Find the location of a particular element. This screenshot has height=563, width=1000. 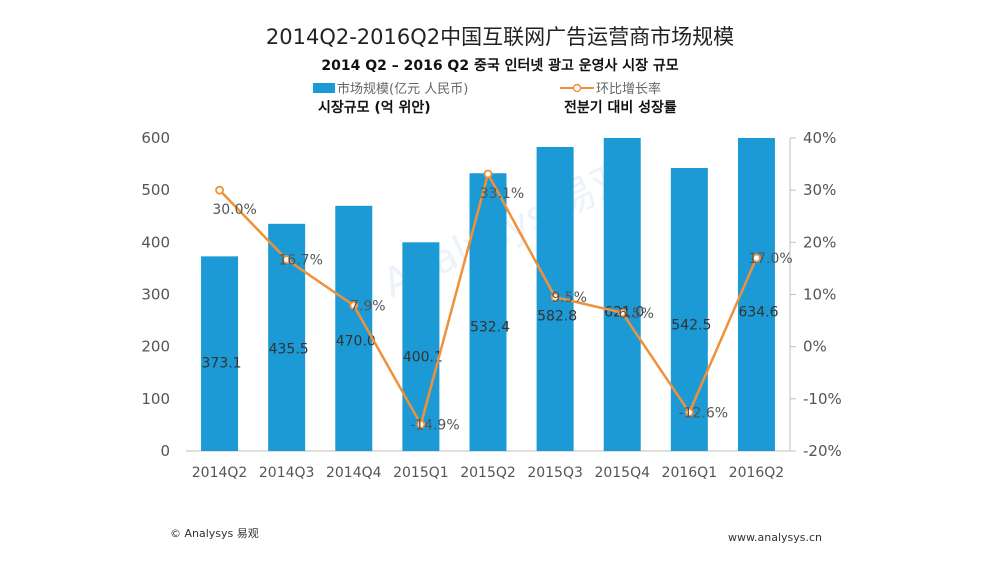

growth-value-label: 9.5% is located at coordinates (569, 298).